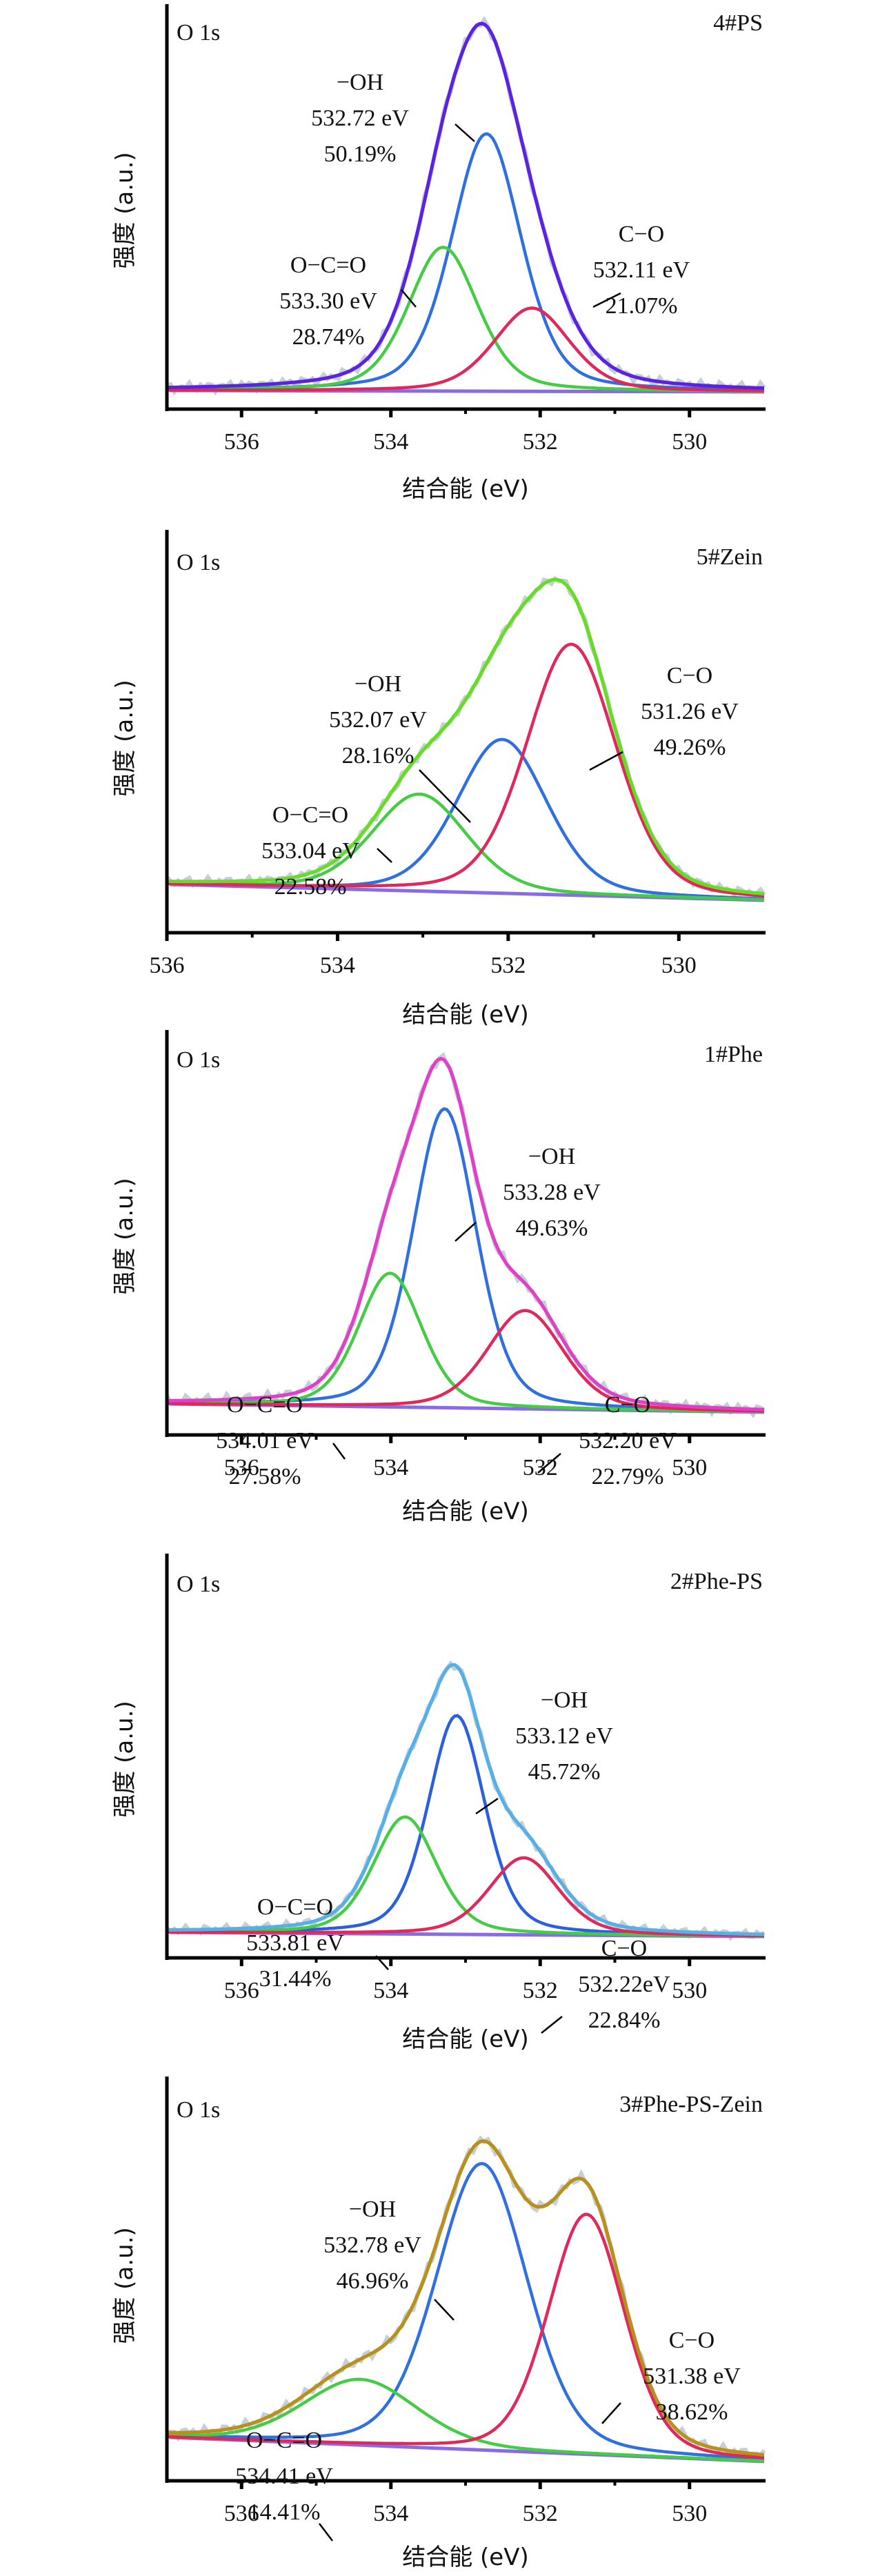 The image size is (869, 2576). What do you see at coordinates (295, 1979) in the screenshot?
I see `annotation-area-label: 31.44%` at bounding box center [295, 1979].